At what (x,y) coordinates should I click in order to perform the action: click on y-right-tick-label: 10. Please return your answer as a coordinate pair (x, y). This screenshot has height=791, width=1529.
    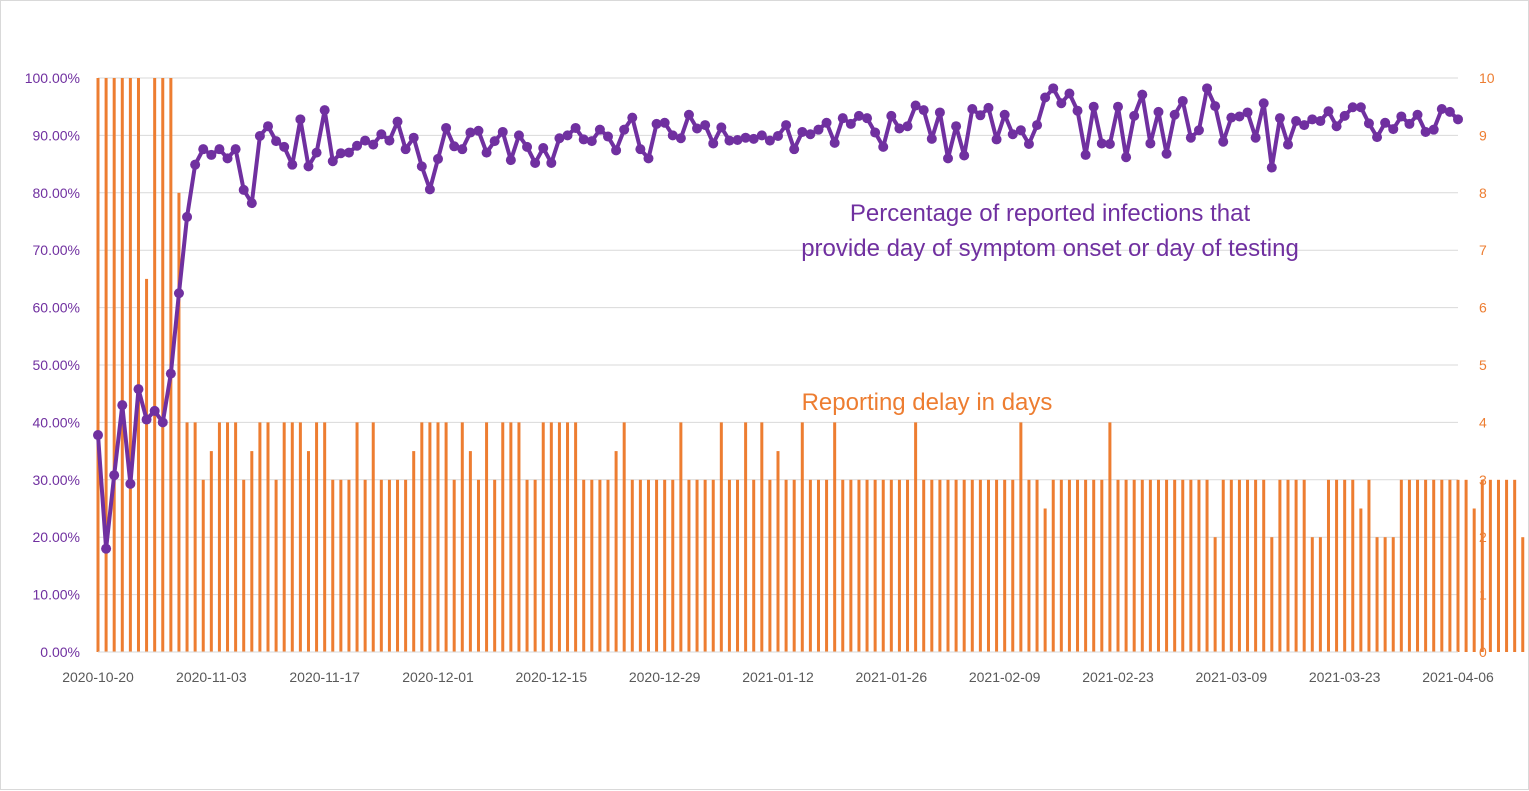
    Looking at the image, I should click on (1487, 78).